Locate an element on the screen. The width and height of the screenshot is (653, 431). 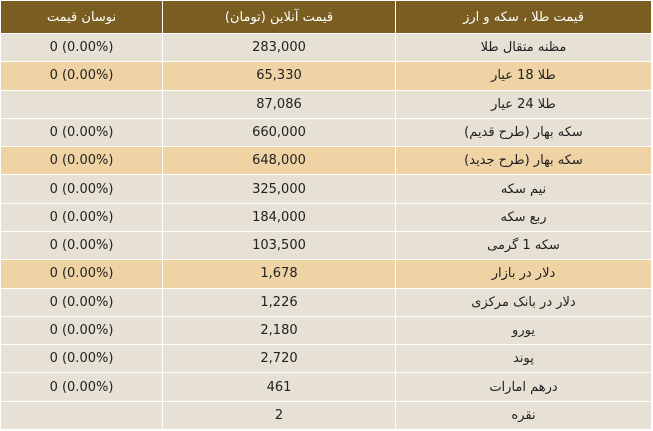
price-cell: 2,720 is located at coordinates (279, 359).